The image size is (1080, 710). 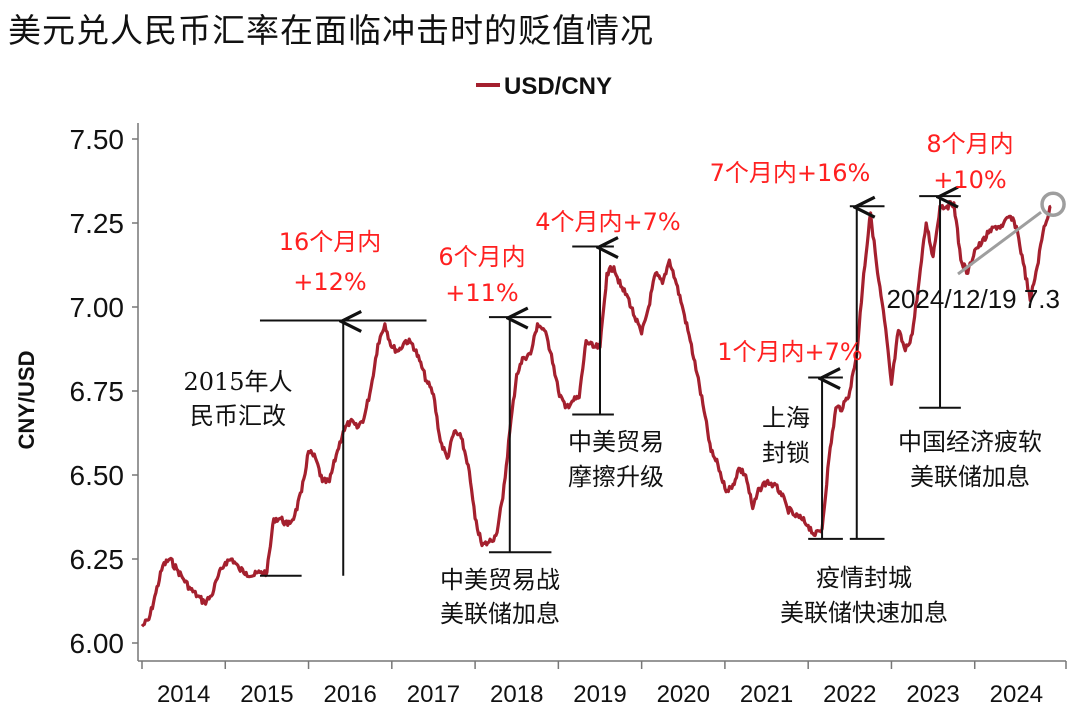 What do you see at coordinates (864, 613) in the screenshot?
I see `event-label: 美联储快速加息` at bounding box center [864, 613].